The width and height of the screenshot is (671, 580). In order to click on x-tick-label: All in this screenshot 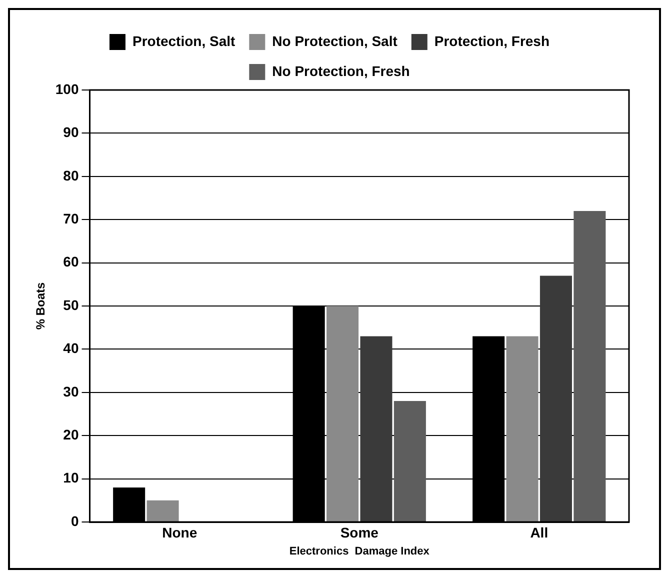, I will do `click(539, 532)`.